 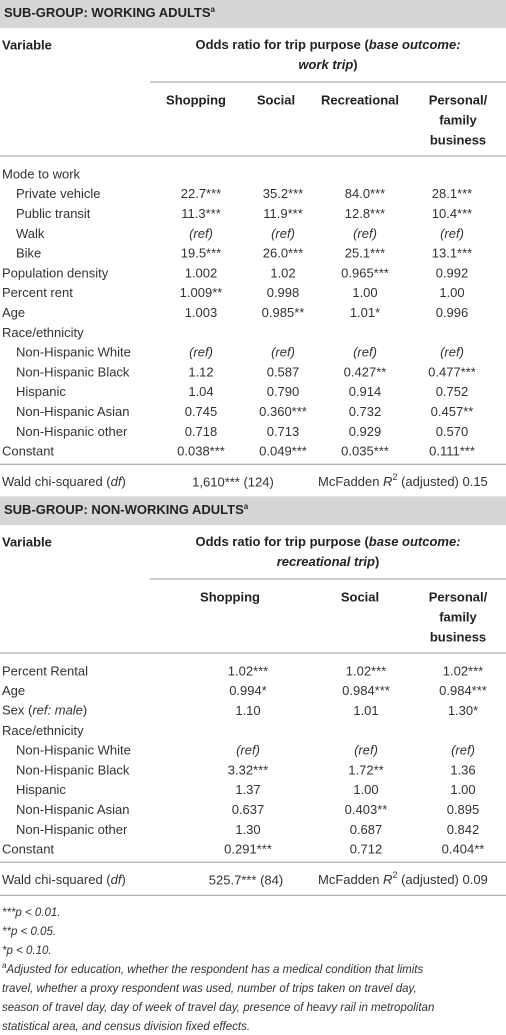 What do you see at coordinates (403, 481) in the screenshot?
I see `mcfadden: McFadden R2 (adjusted) 0.15` at bounding box center [403, 481].